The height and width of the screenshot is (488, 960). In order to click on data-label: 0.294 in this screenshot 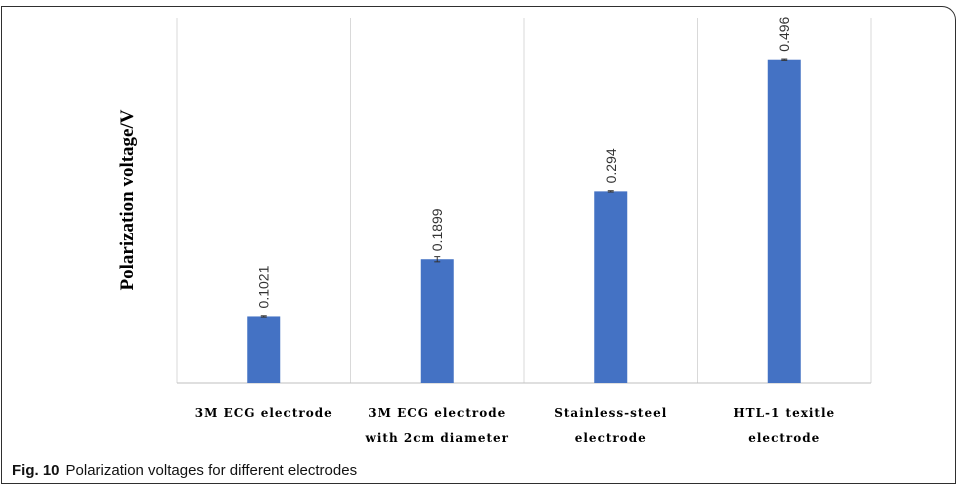, I will do `click(611, 165)`.